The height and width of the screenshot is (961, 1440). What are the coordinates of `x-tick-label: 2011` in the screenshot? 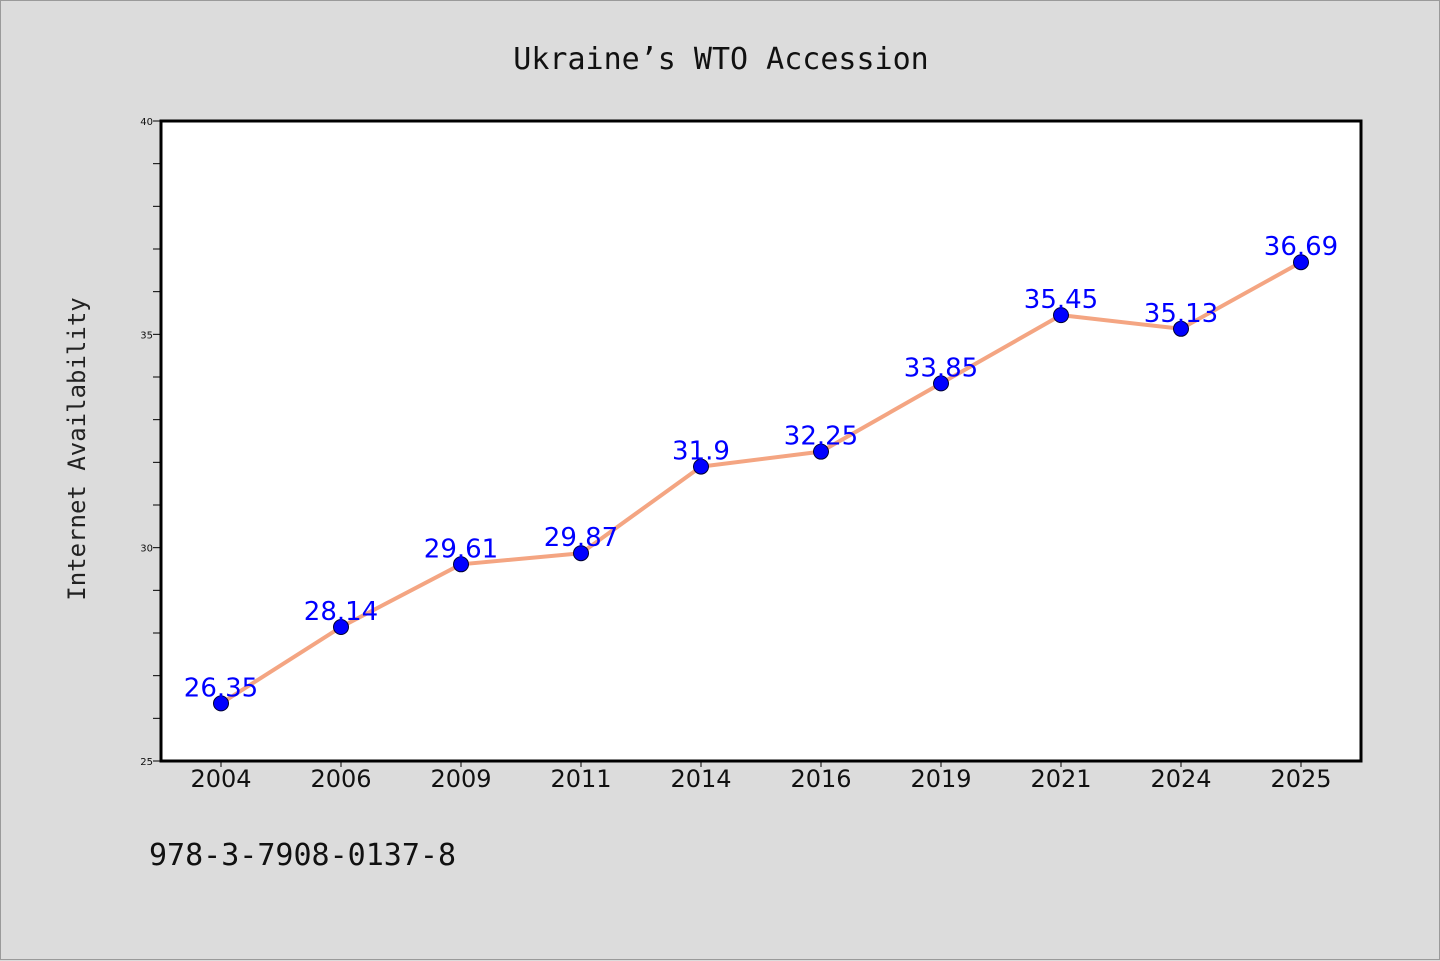 It's located at (580, 779).